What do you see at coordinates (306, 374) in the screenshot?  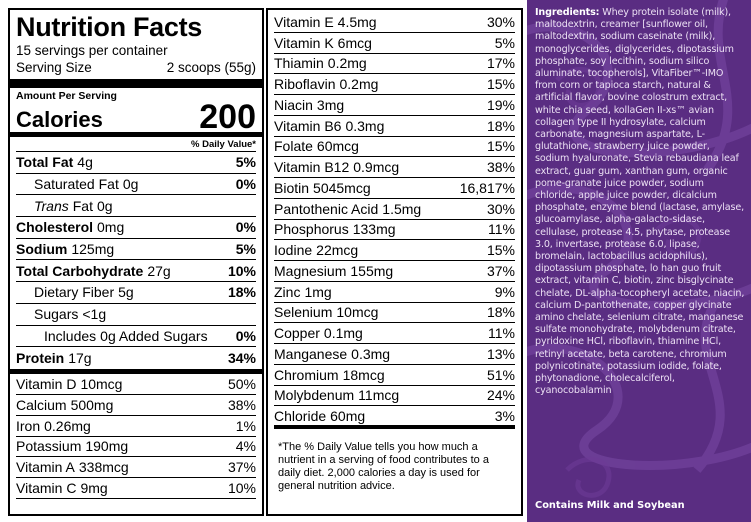 I see `nutrient-name: Chromium` at bounding box center [306, 374].